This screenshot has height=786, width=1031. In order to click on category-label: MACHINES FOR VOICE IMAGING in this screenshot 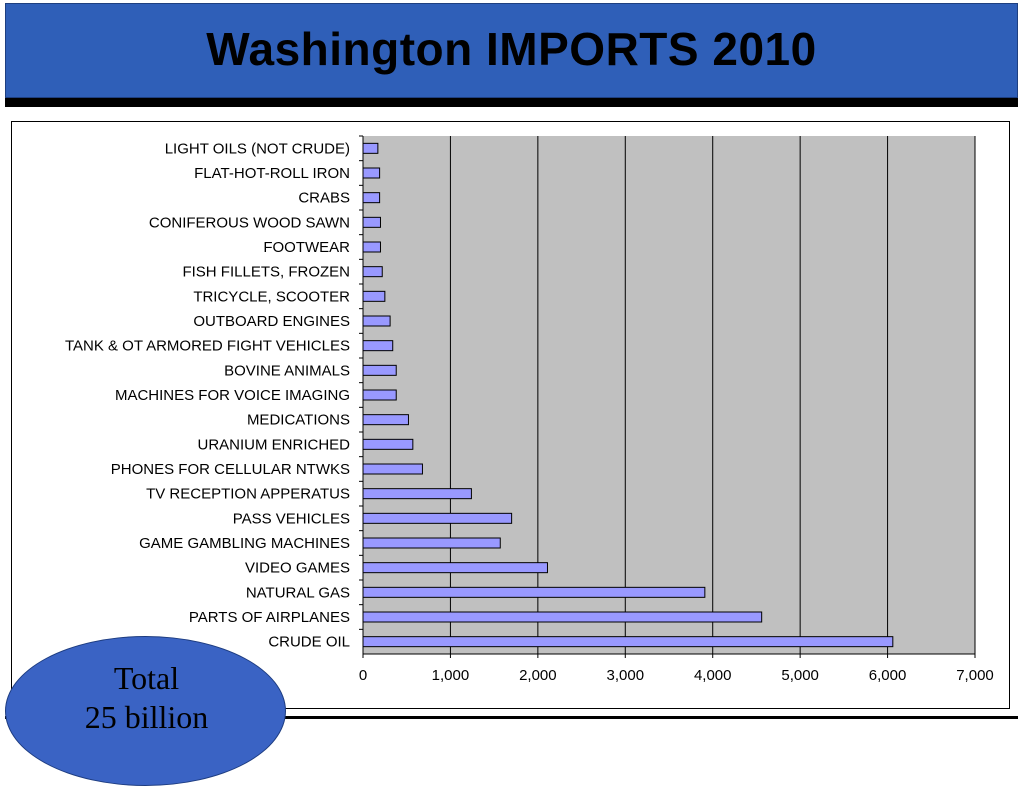, I will do `click(232, 395)`.